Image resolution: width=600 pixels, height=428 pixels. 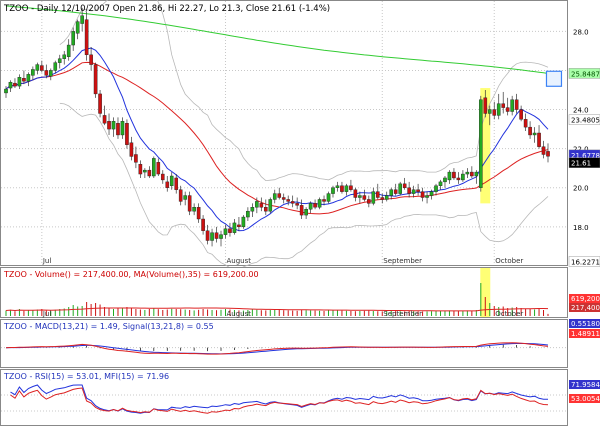 I want to click on target-box-marker, so click(x=554, y=78).